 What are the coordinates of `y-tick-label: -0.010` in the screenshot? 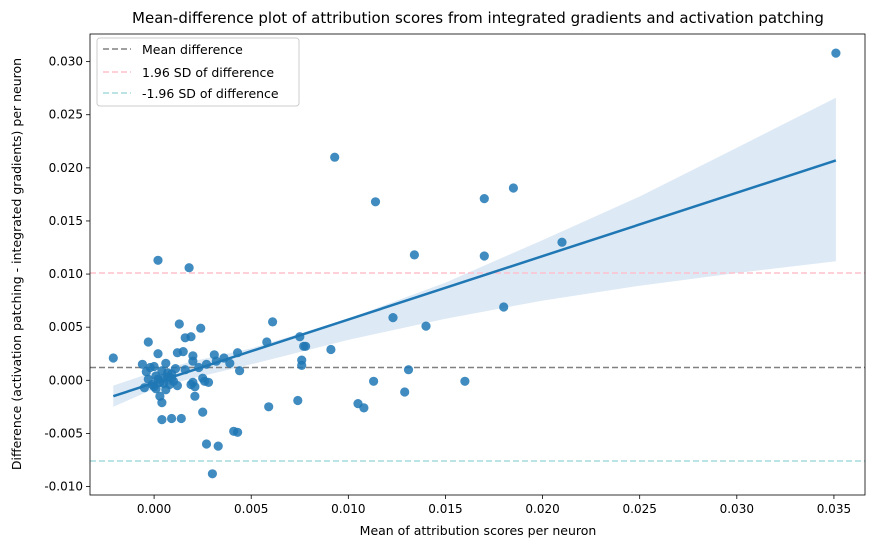 It's located at (63, 487).